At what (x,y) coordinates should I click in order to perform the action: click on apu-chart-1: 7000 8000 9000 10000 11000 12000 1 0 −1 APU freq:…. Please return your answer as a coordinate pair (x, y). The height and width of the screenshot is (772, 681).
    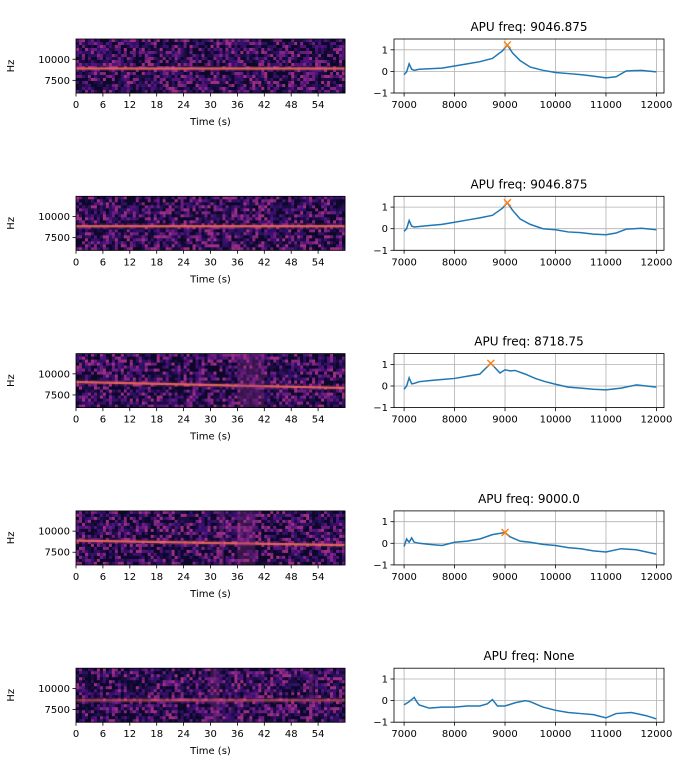
    Looking at the image, I should click on (522, 65).